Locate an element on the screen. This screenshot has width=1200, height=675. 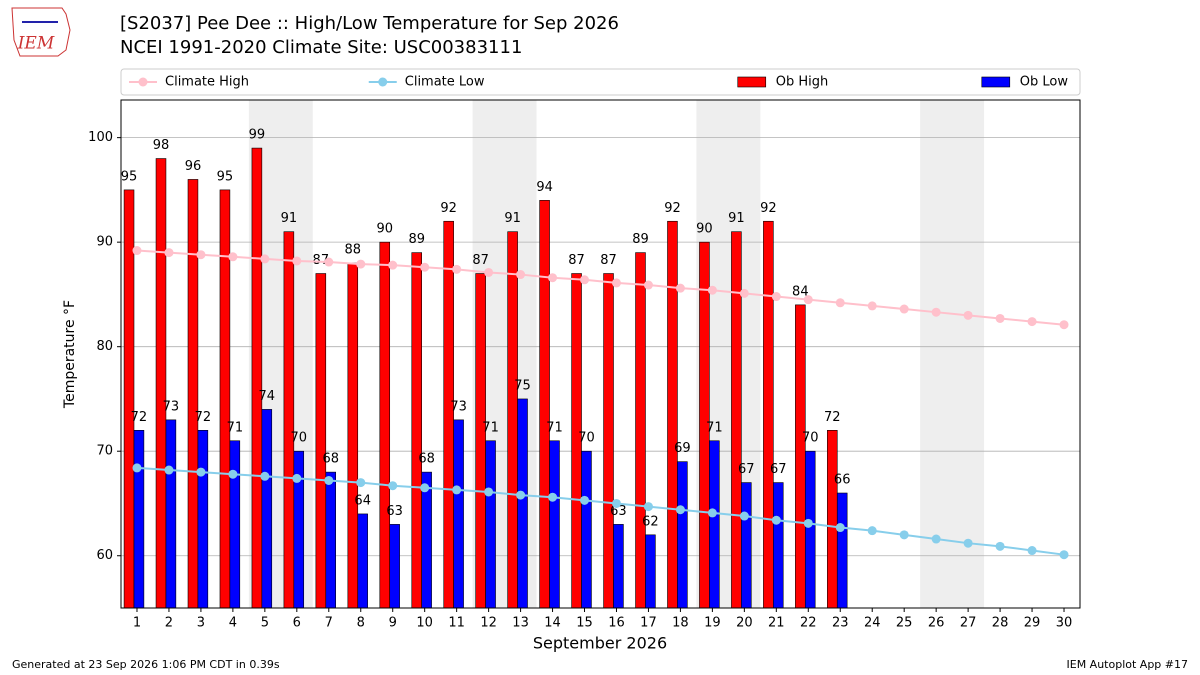
x-tick-label: 18 is located at coordinates (680, 623).